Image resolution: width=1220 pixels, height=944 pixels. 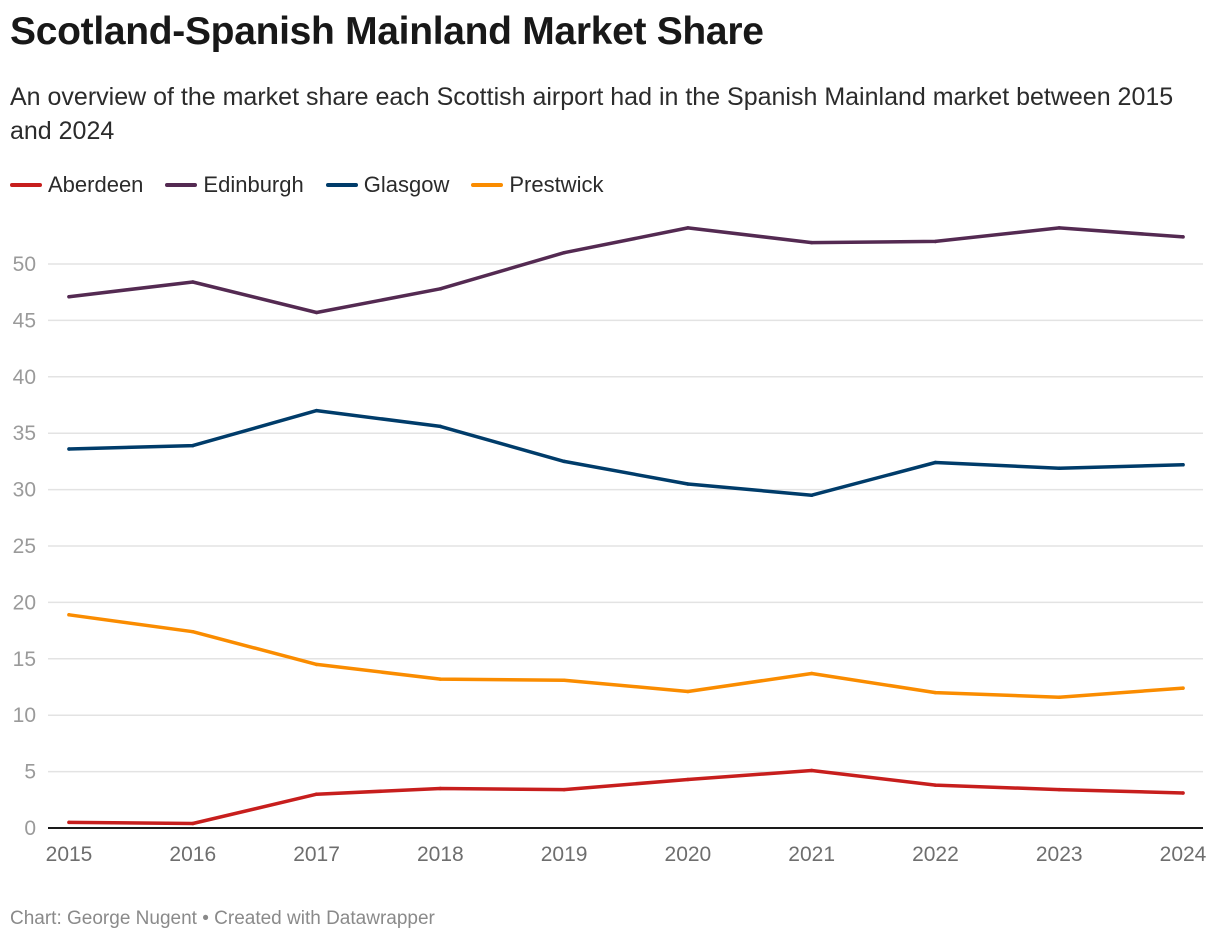 I want to click on legend-label-glasgow: Glasgow, so click(x=406, y=184).